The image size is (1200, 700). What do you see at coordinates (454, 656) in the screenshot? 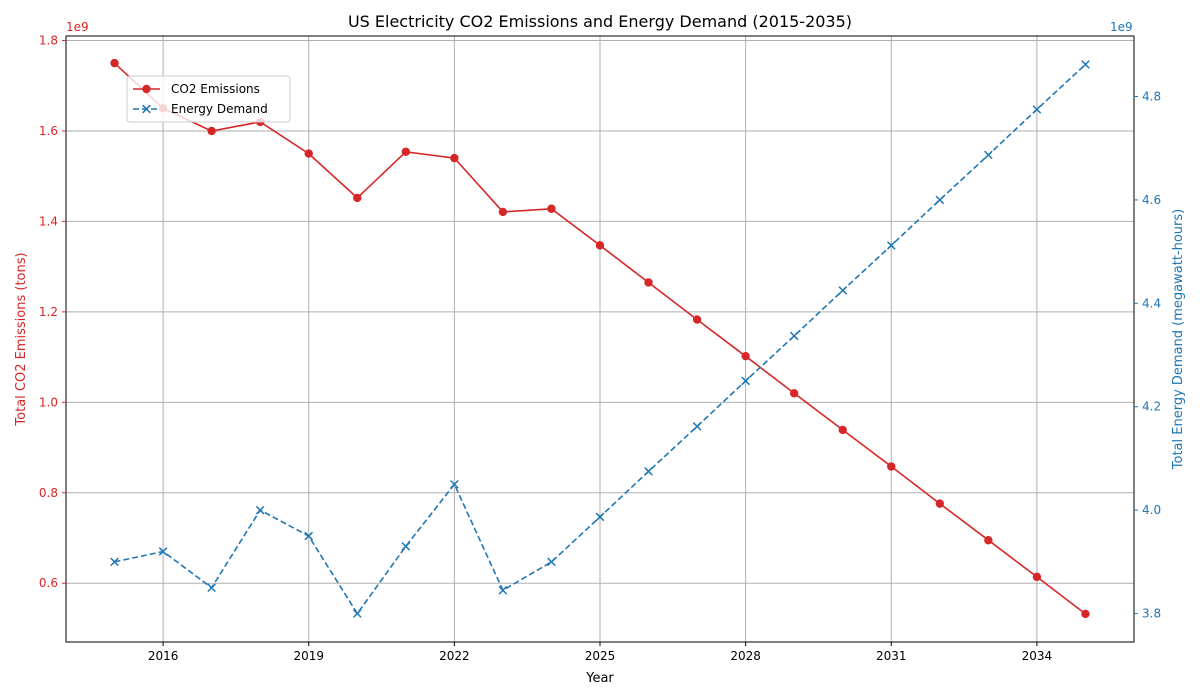
I see `x-tick-label: 2022` at bounding box center [454, 656].